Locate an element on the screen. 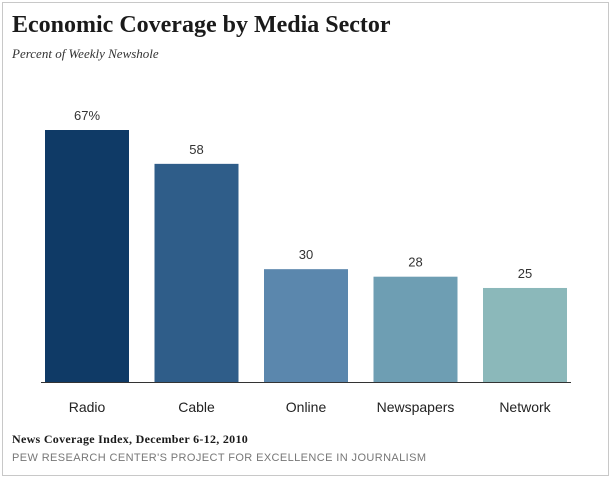  chart-subtitle: Percent of Weekly Newshole is located at coordinates (85, 53).